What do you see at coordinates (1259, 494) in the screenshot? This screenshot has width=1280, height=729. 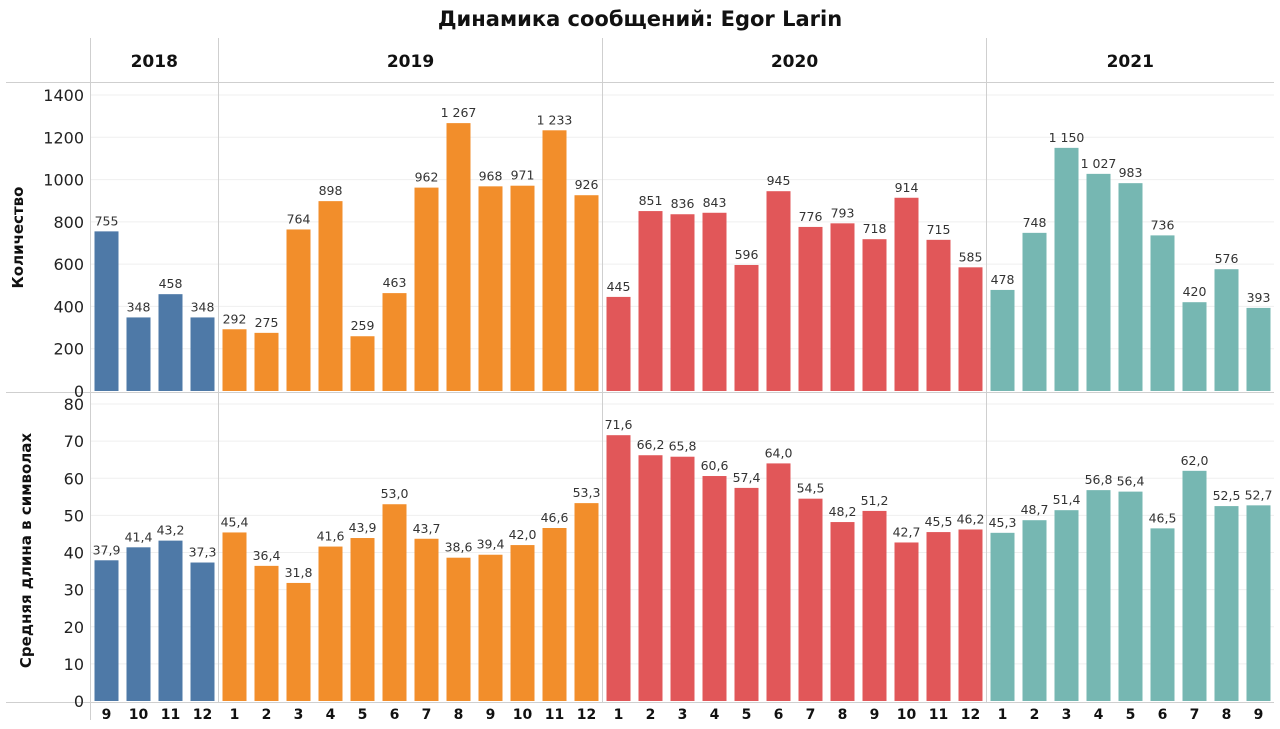 I see `data-label: 52,7` at bounding box center [1259, 494].